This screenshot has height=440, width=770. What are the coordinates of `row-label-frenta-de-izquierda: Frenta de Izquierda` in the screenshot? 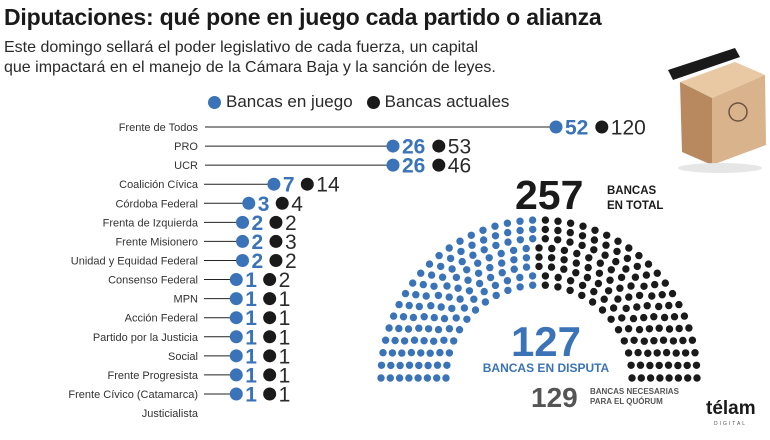 It's located at (151, 223).